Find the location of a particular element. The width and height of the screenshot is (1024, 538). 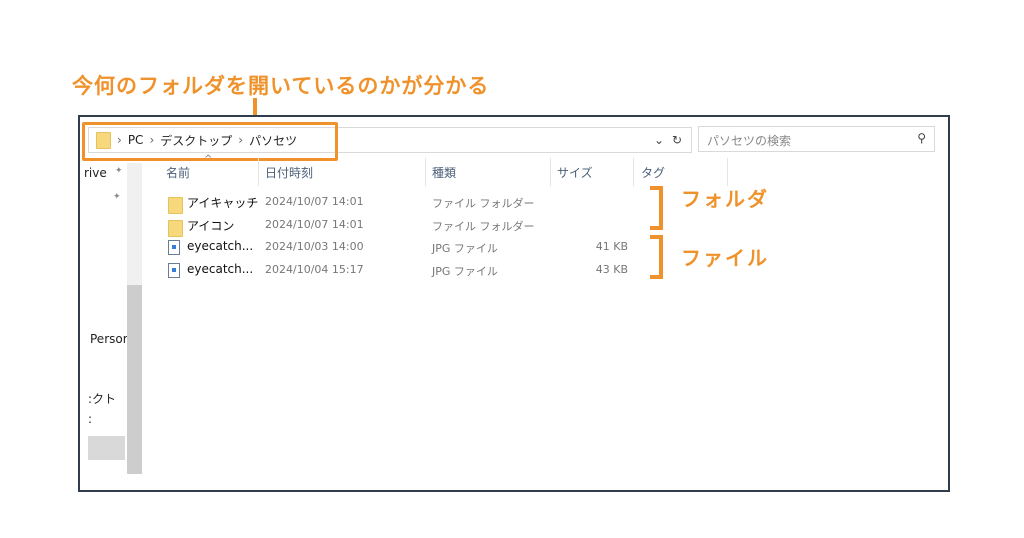

nav-item-desktop: :クト is located at coordinates (102, 399).